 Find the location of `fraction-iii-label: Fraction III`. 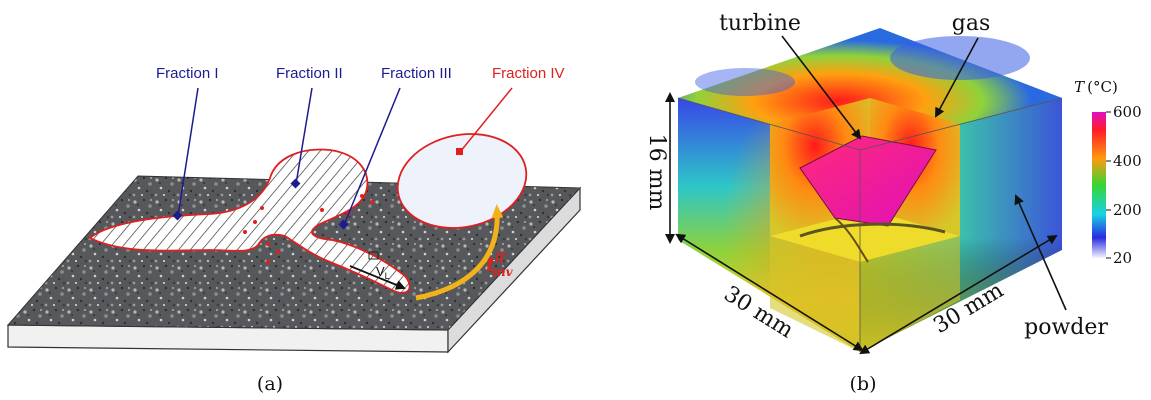

fraction-iii-label: Fraction III is located at coordinates (416, 73).